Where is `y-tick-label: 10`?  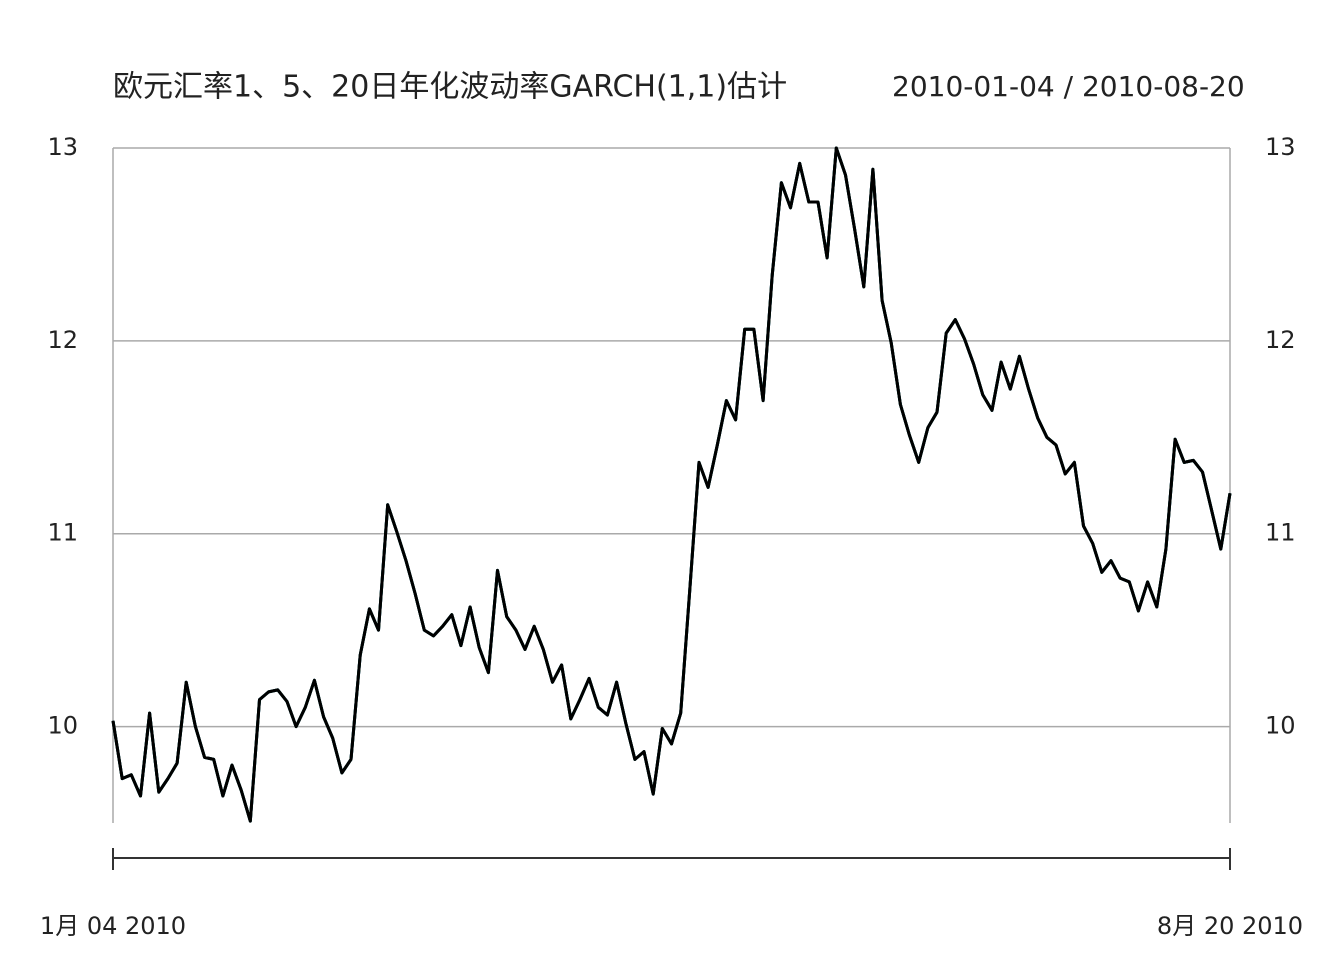 y-tick-label: 10 is located at coordinates (62, 726).